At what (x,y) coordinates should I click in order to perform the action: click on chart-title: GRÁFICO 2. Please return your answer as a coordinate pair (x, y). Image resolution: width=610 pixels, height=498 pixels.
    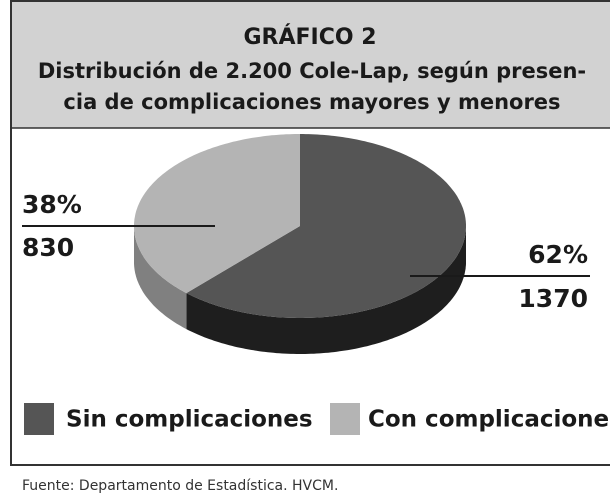
    Looking at the image, I should click on (309, 37).